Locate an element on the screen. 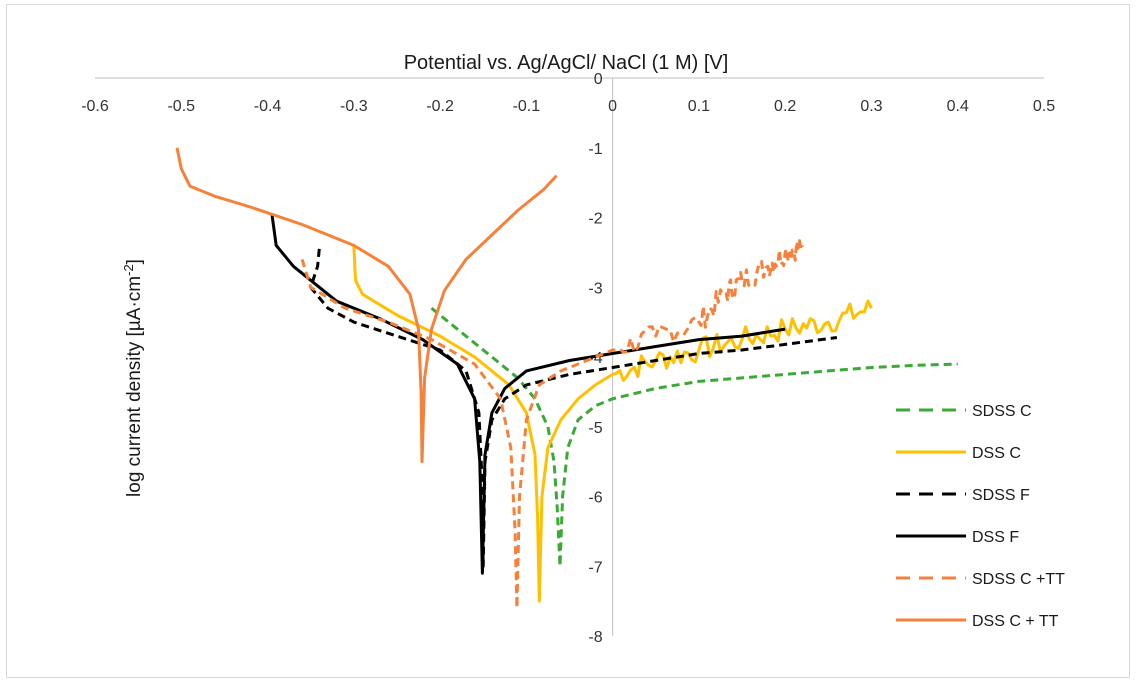  x-tick-label: 0.1 is located at coordinates (699, 106).